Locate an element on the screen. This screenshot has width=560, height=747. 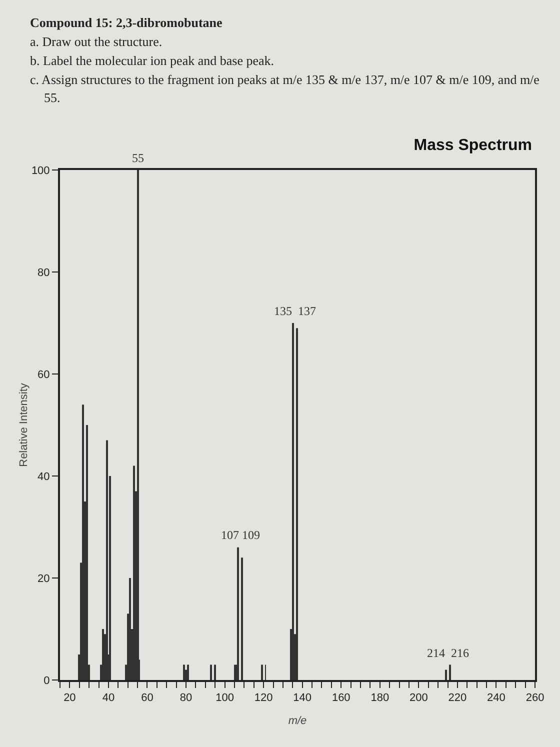
annotation: 107 109 is located at coordinates (240, 535).